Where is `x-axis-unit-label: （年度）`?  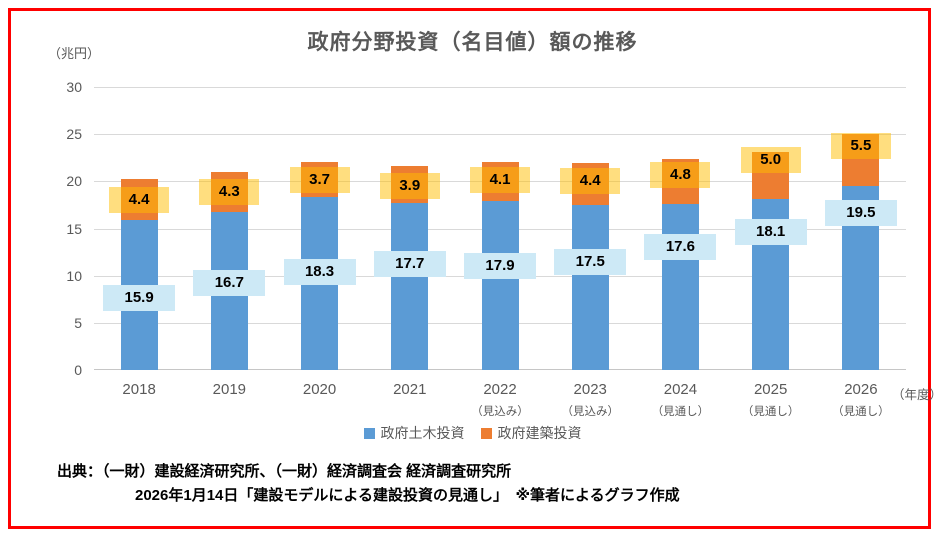
x-axis-unit-label: （年度） is located at coordinates (917, 395).